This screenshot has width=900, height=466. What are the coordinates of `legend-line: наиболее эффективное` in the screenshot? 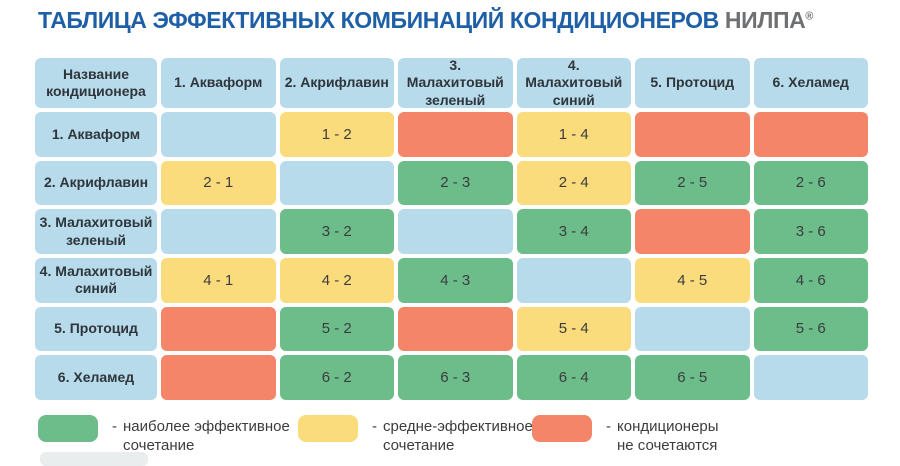 It's located at (206, 426).